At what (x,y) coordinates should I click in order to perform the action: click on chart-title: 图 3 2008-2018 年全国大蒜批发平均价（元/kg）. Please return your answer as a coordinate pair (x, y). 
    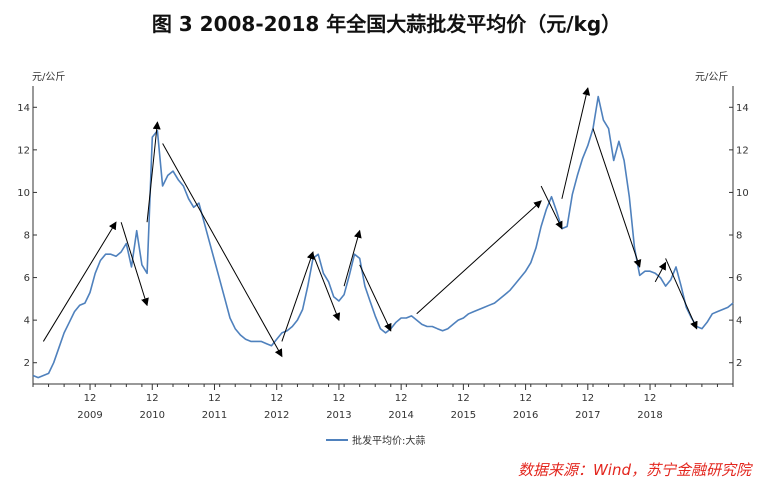
    Looking at the image, I should click on (386, 24).